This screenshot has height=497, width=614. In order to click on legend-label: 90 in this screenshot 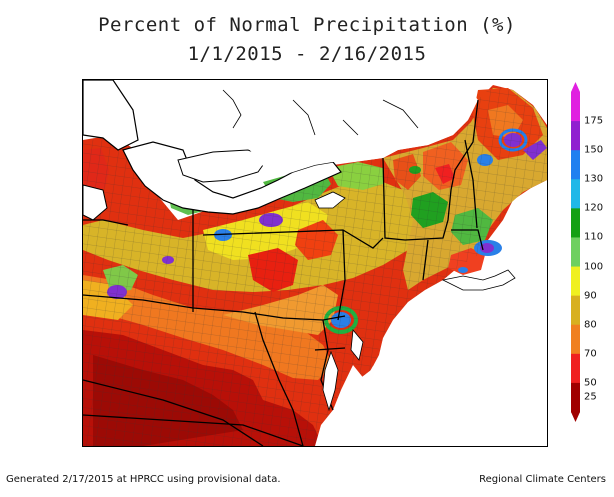, I will do `click(590, 296)`.